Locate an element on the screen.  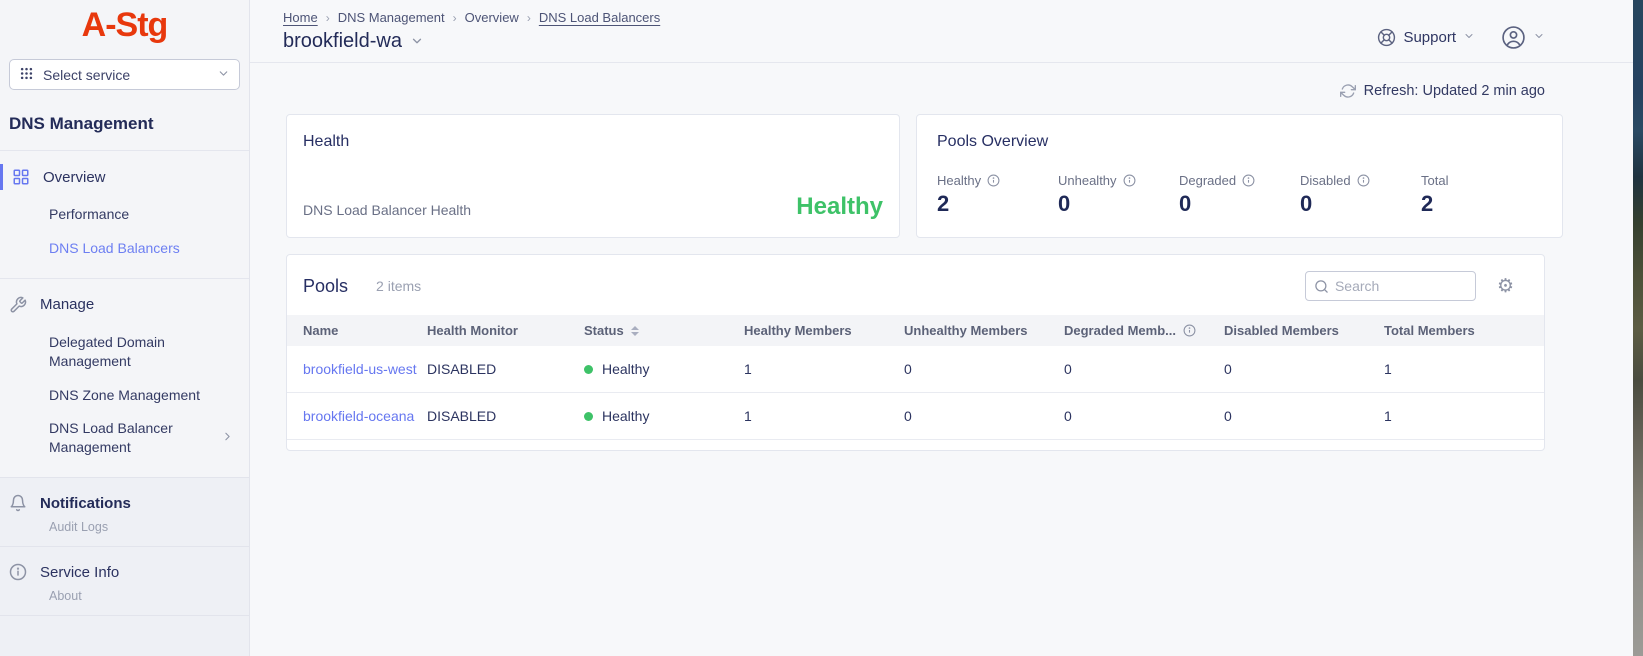
nav-group-service-info: Service Info About is located at coordinates (124, 581).